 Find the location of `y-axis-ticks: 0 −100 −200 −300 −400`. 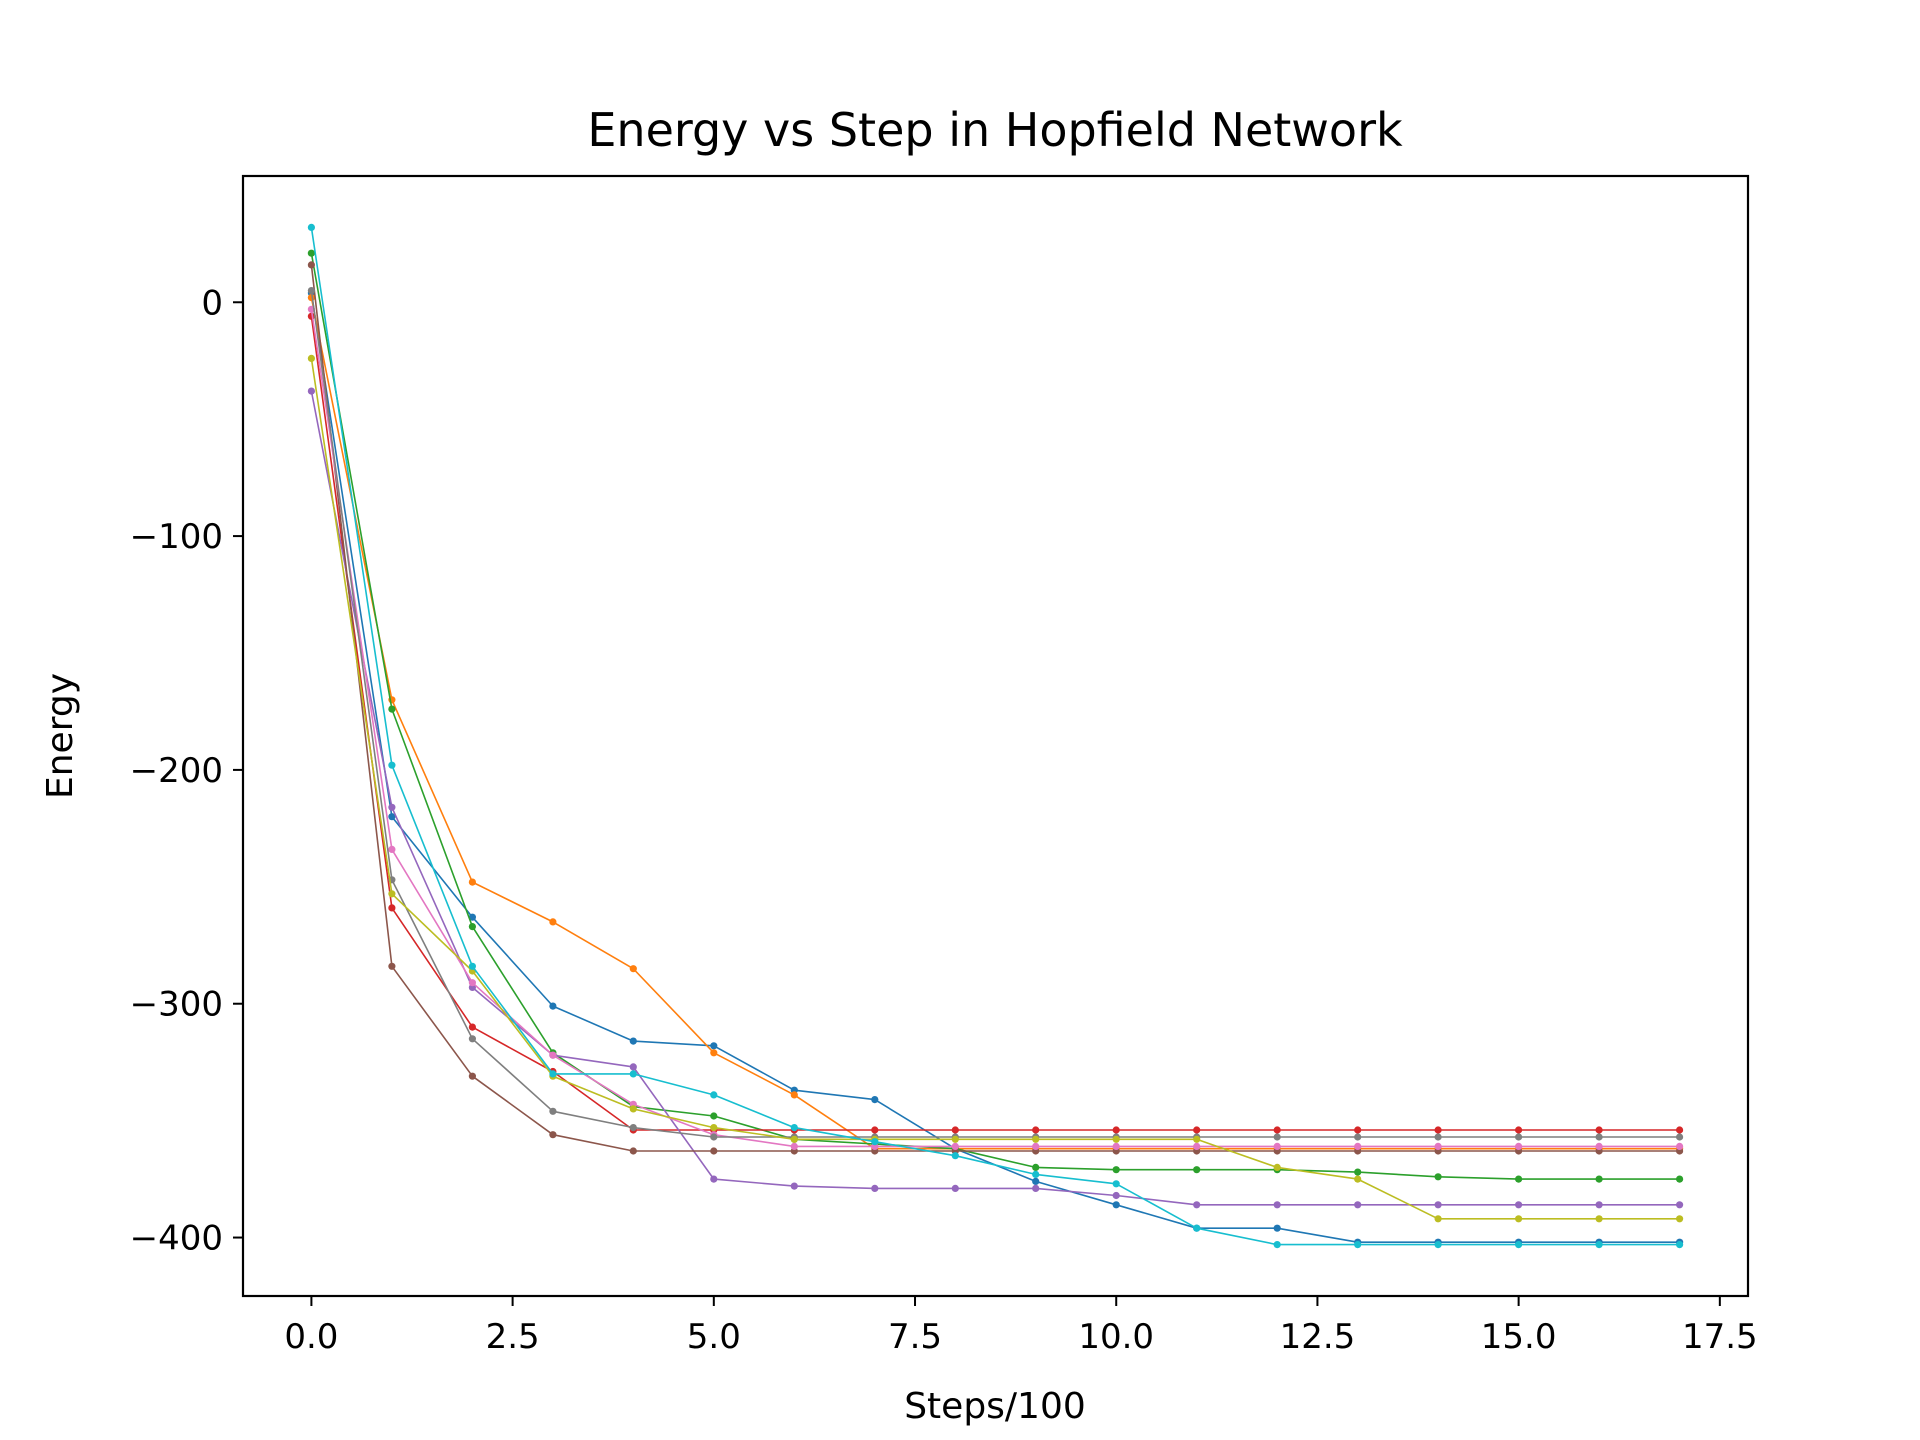

y-axis-ticks: 0 −100 −200 −300 −400 is located at coordinates (186, 771).